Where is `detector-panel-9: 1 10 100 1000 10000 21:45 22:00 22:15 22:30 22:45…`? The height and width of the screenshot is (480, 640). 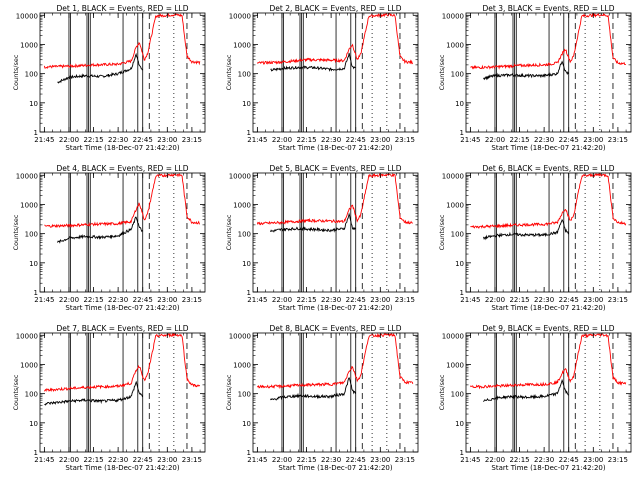
detector-panel-9: 1 10 100 1000 10000 21:45 22:00 22:15 22:30 22:45… is located at coordinates (535, 398).